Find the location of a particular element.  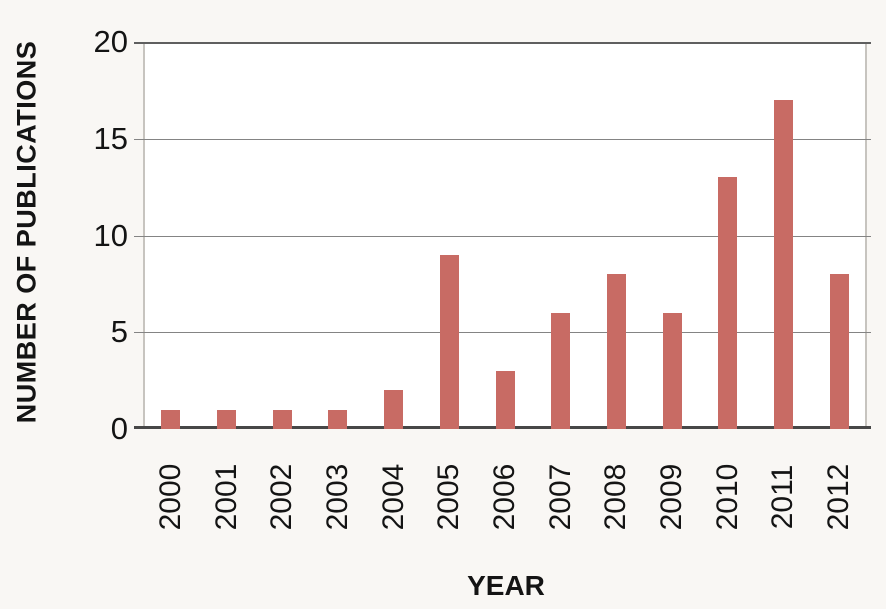

bar-2011 is located at coordinates (783, 264).